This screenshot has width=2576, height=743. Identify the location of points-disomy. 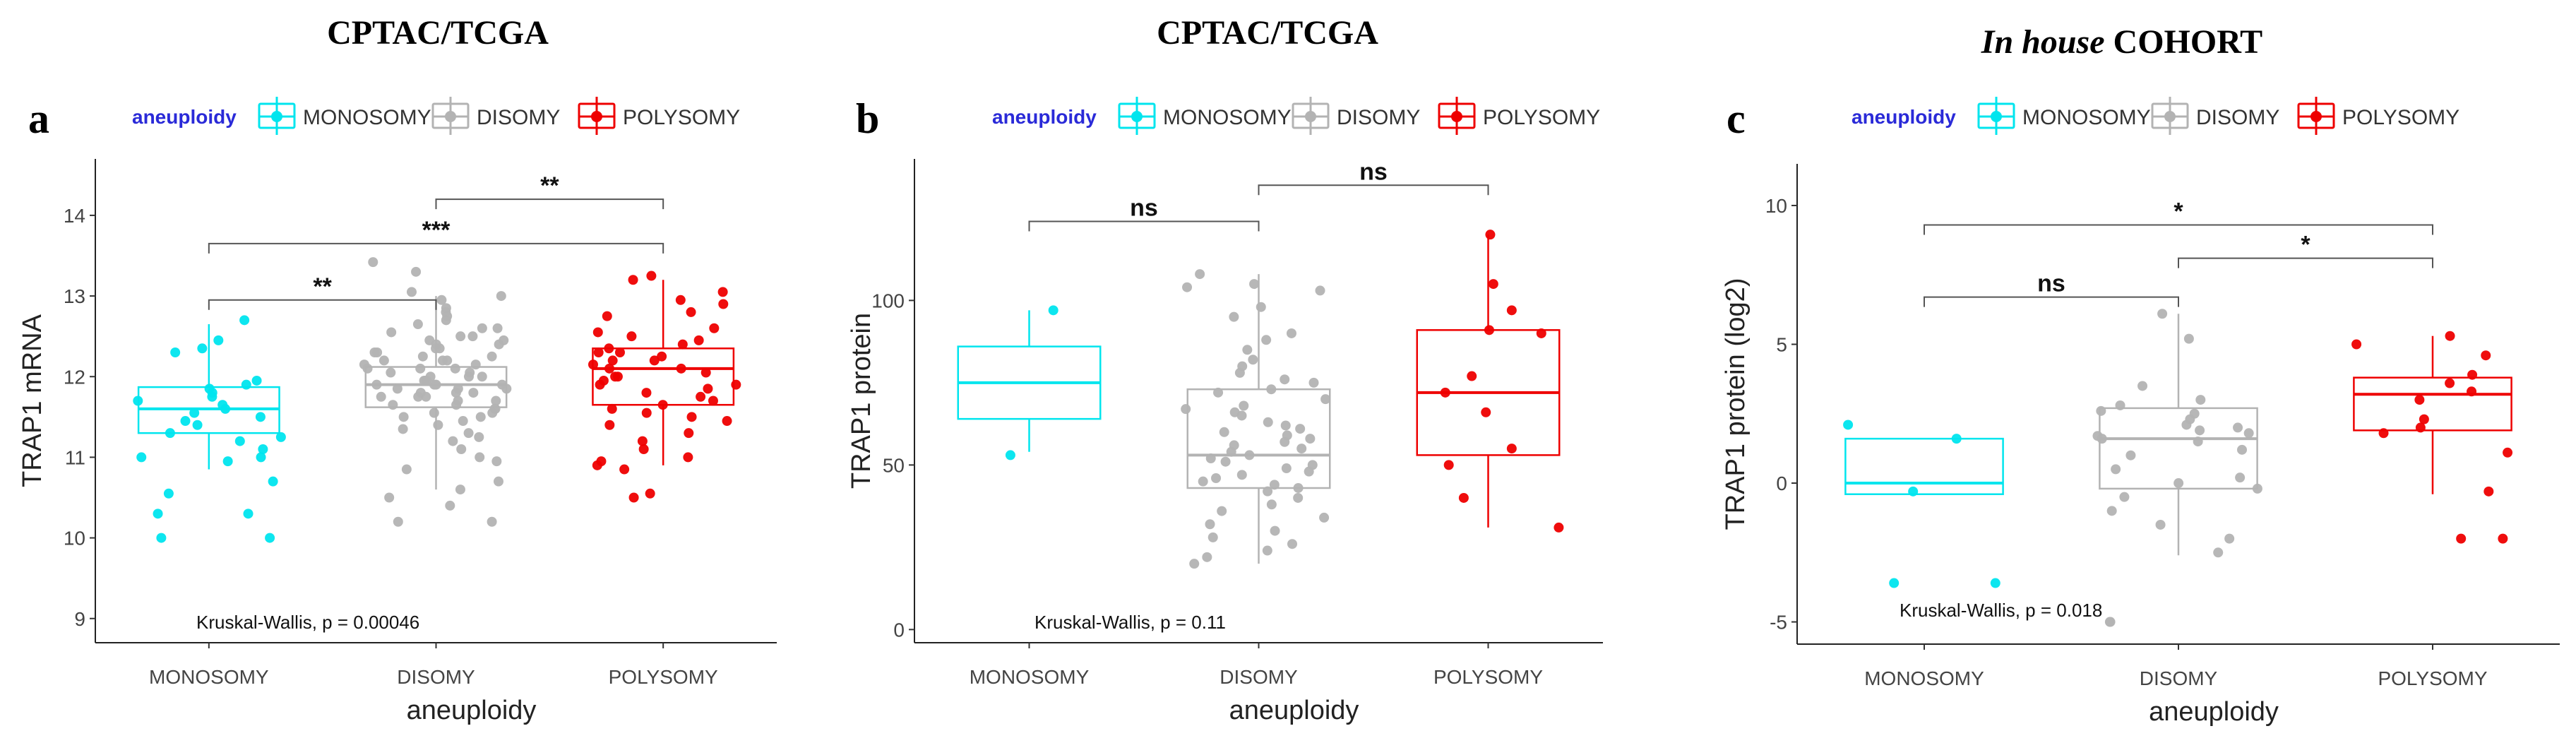
(2177, 468).